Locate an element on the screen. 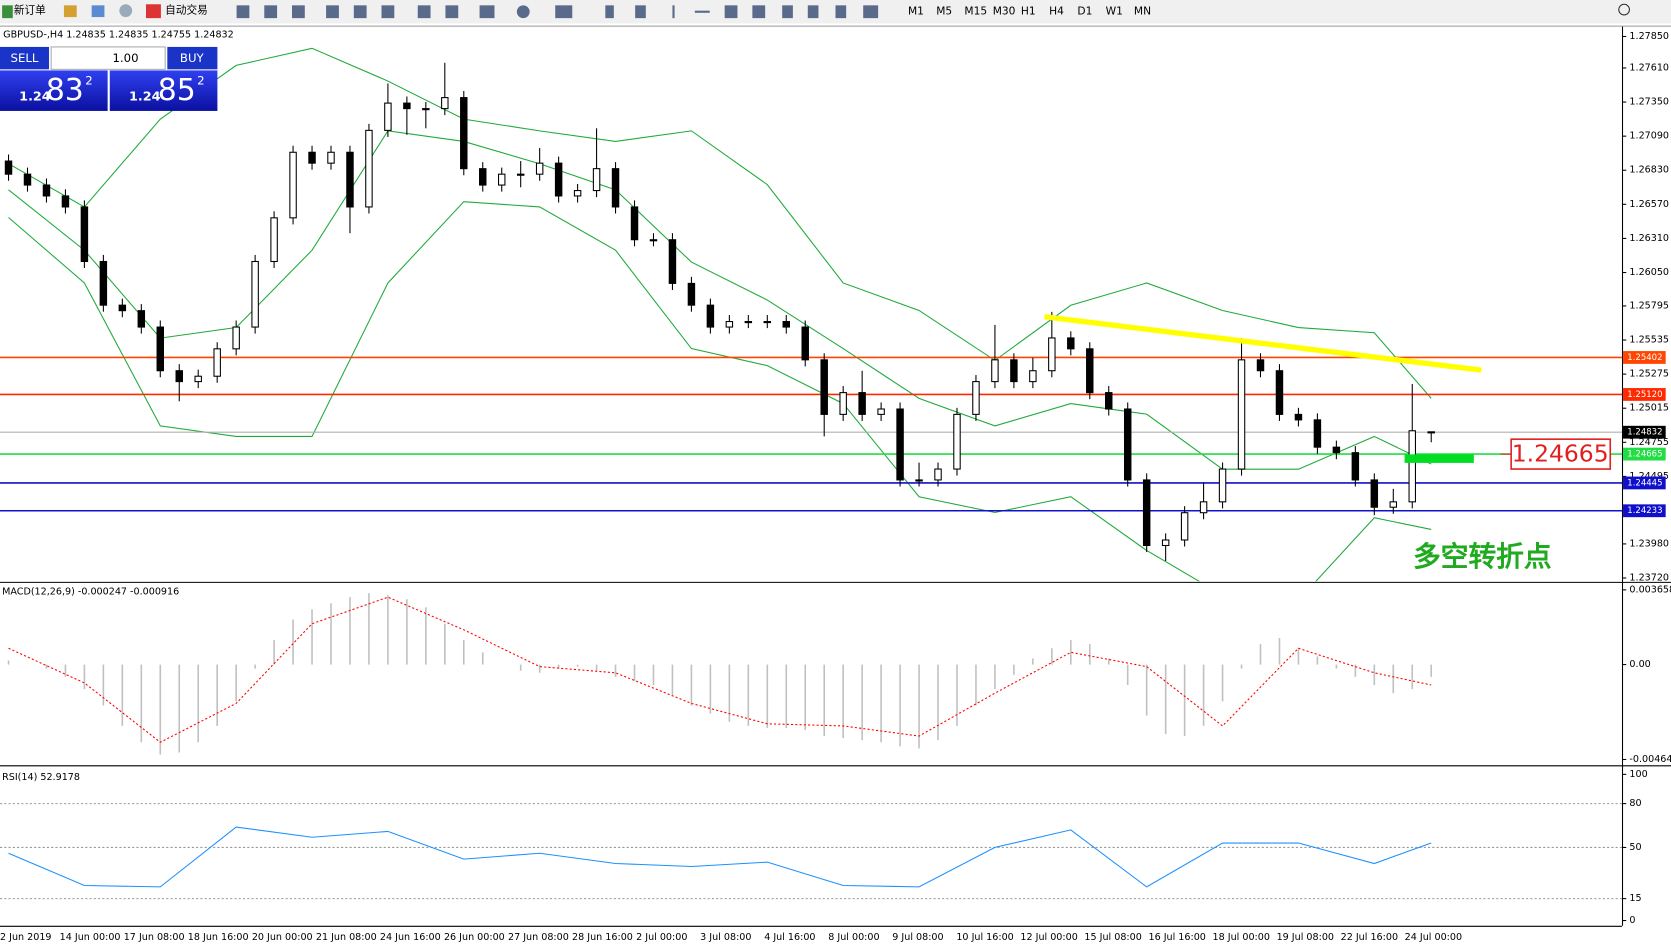  timeframe: D1 is located at coordinates (1084, 11).